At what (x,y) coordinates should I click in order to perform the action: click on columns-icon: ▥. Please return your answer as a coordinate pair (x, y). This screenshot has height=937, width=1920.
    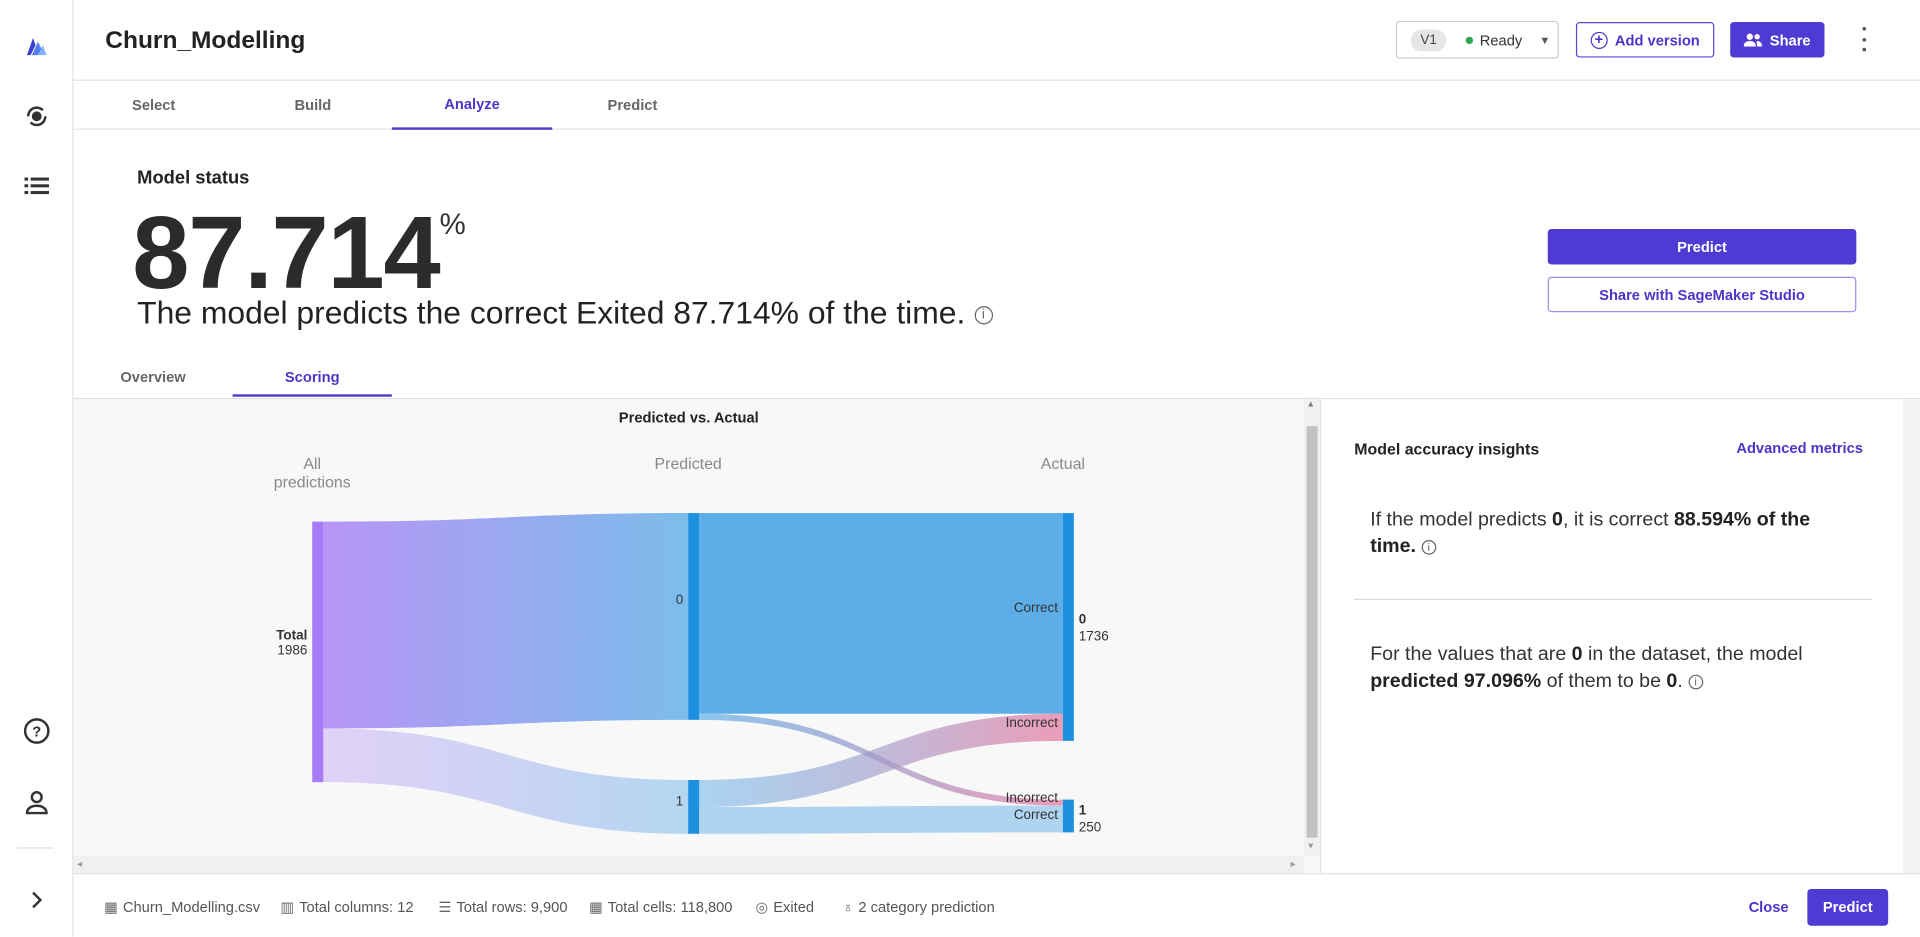
    Looking at the image, I should click on (287, 907).